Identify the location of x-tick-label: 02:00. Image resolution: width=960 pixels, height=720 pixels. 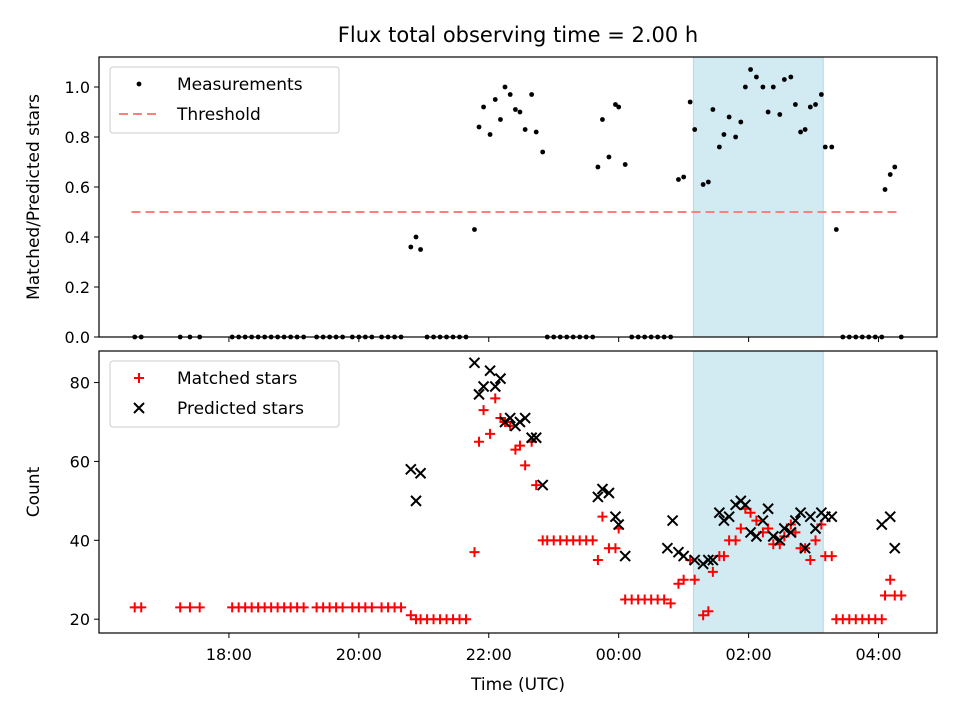
(749, 654).